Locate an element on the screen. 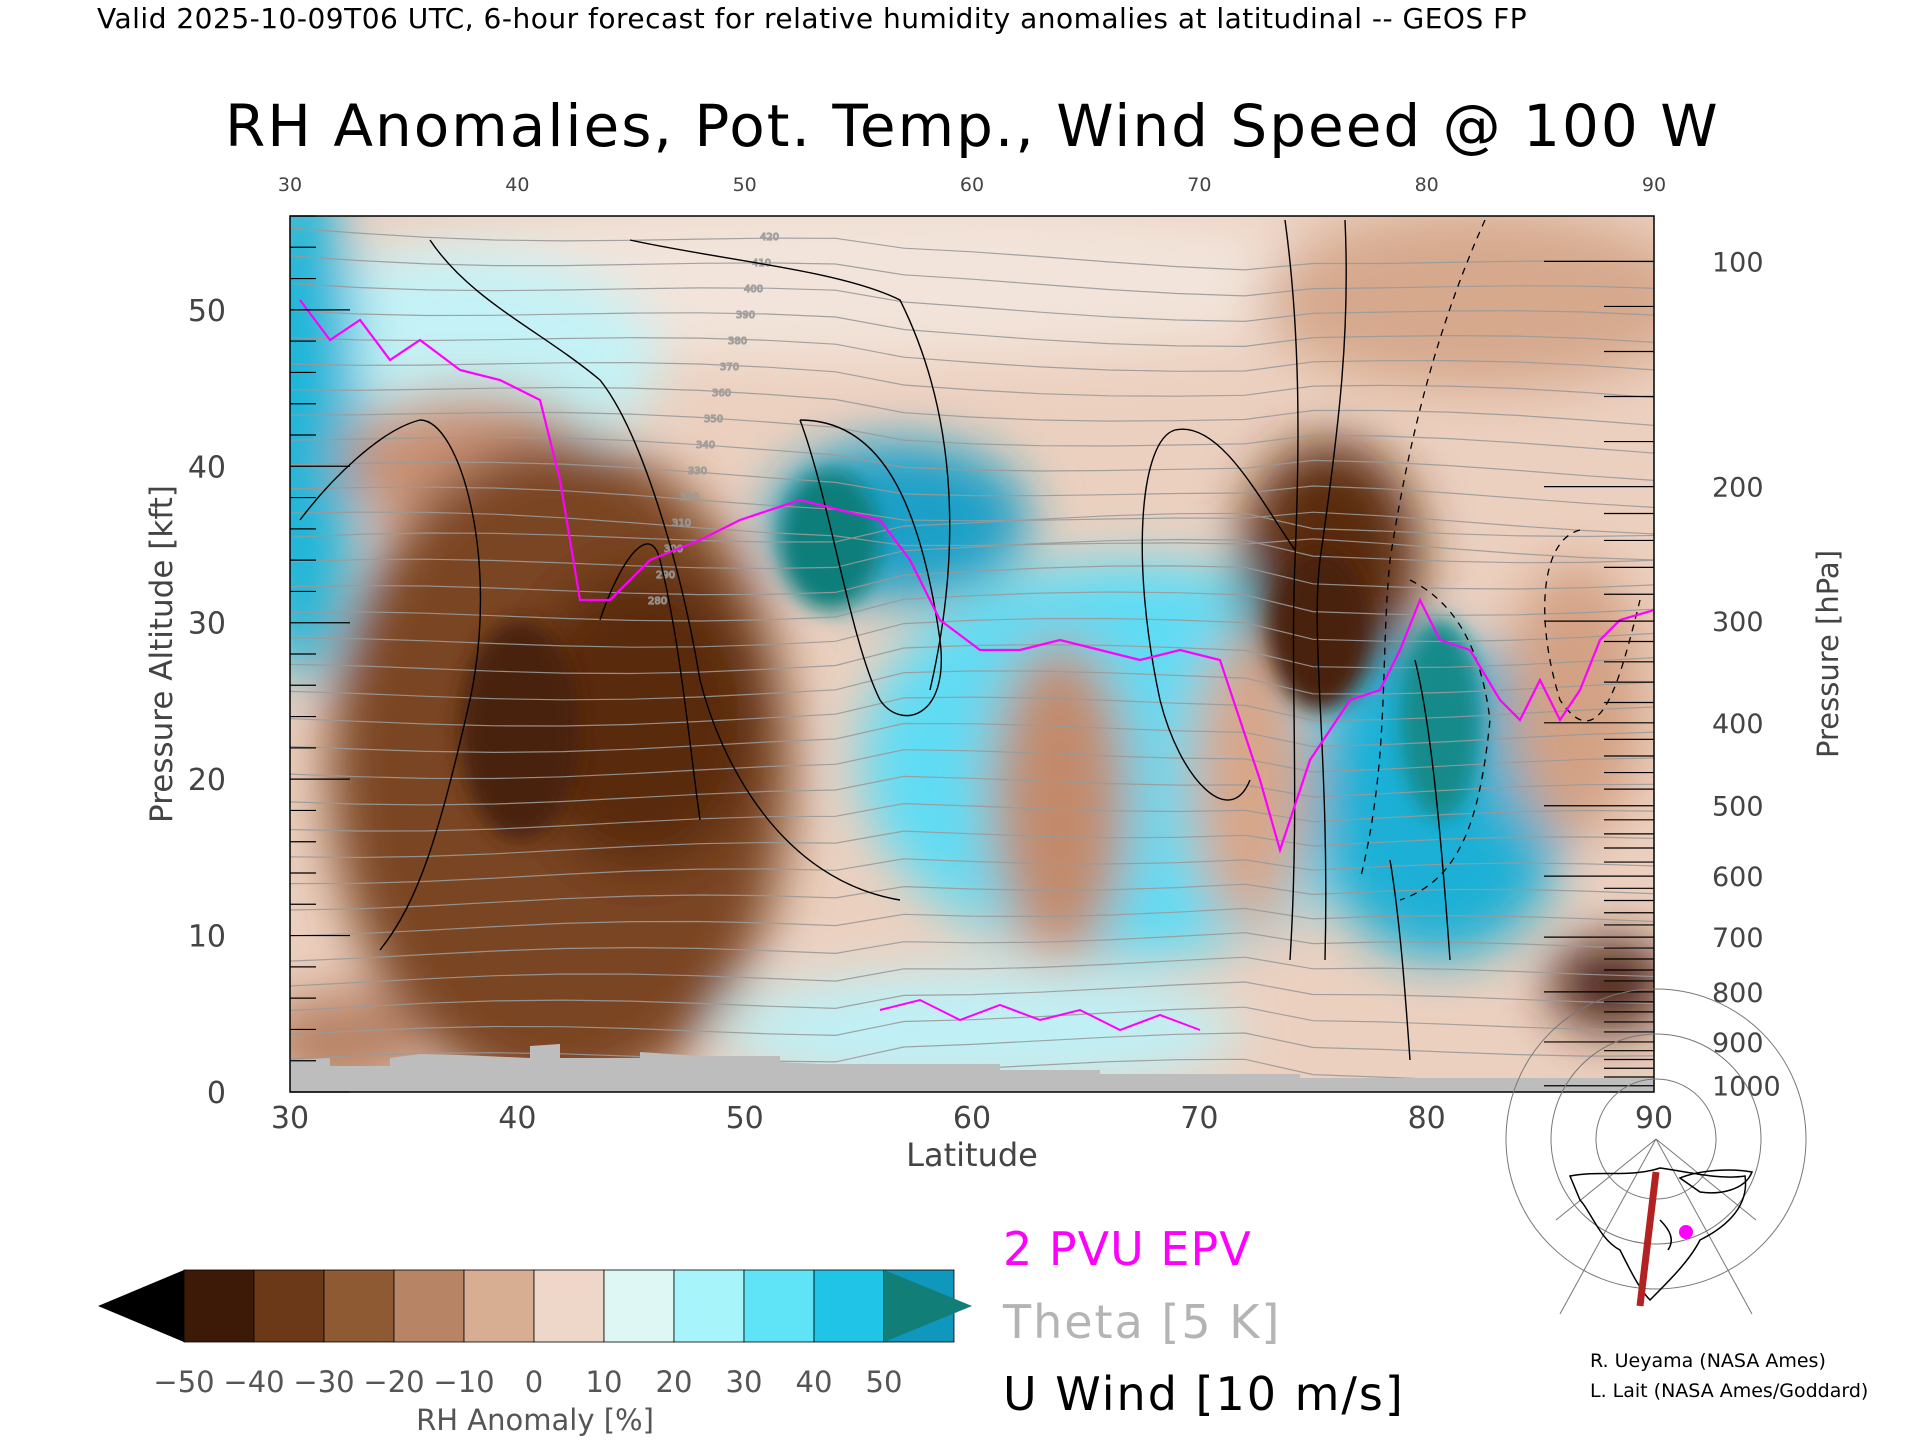  x-tick-label: 60 is located at coordinates (972, 1118).